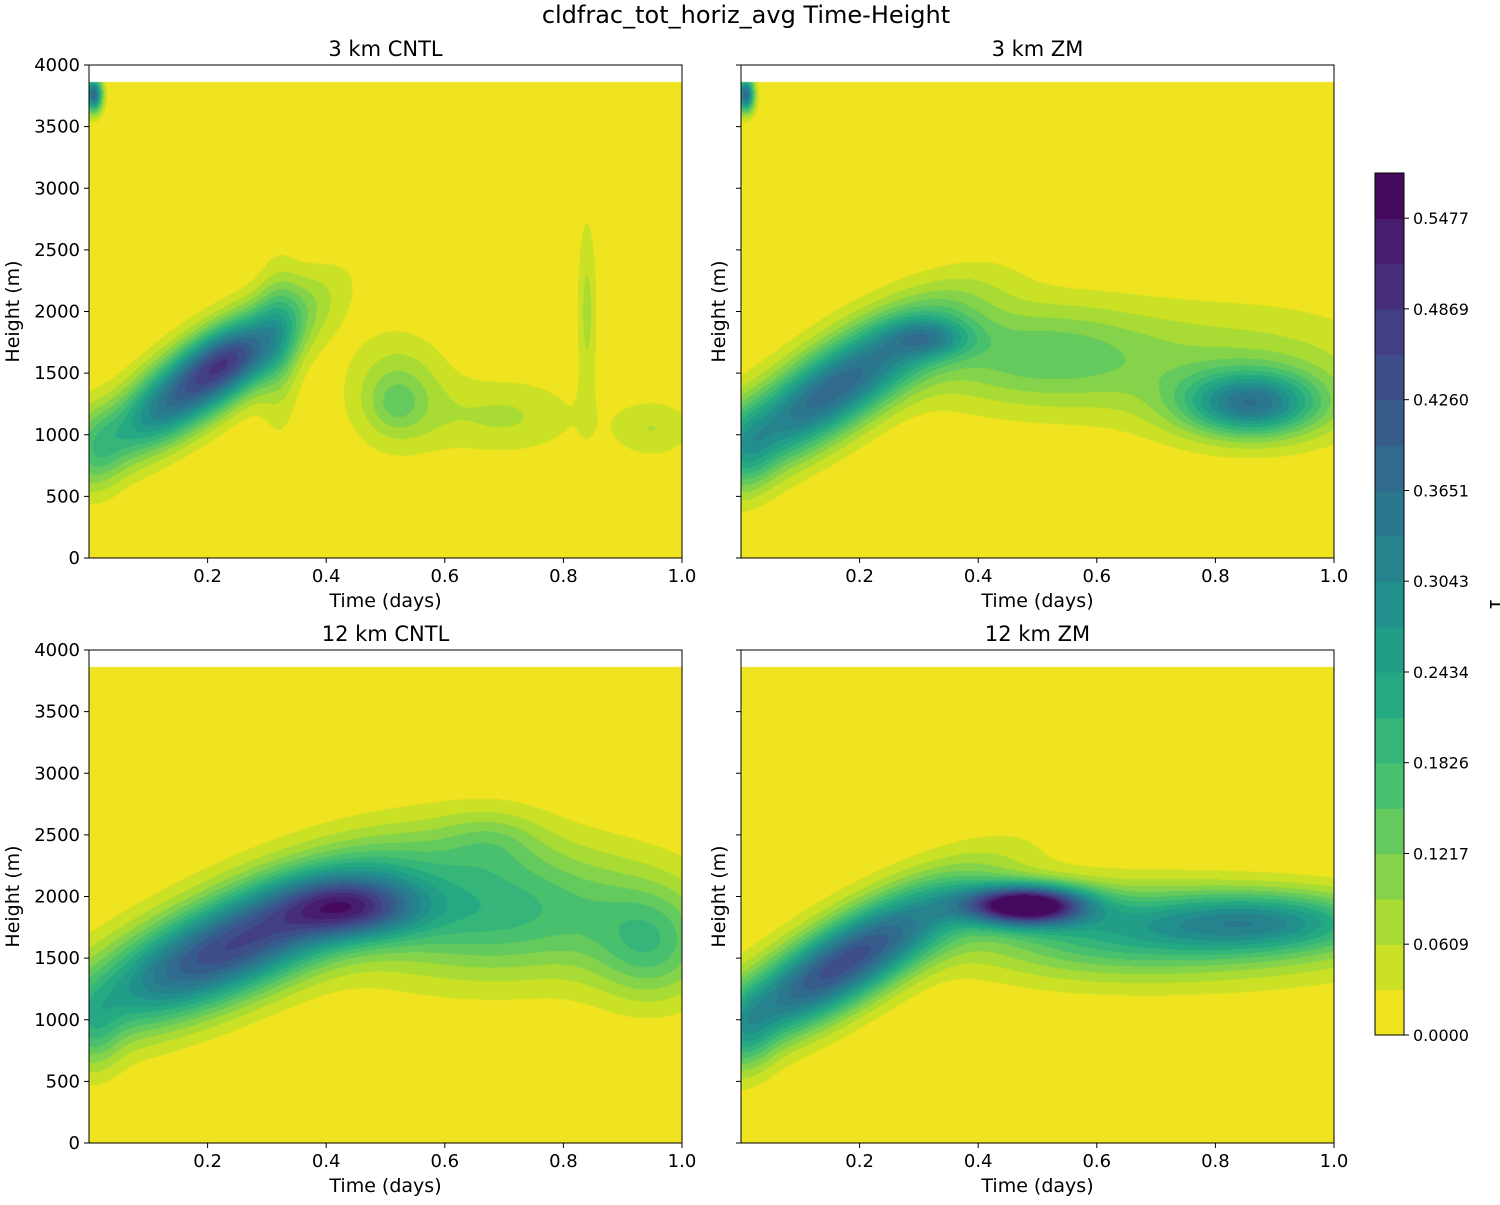 The width and height of the screenshot is (1500, 1205). What do you see at coordinates (1441, 309) in the screenshot?
I see `colorbar-tick-label: 0.4869` at bounding box center [1441, 309].